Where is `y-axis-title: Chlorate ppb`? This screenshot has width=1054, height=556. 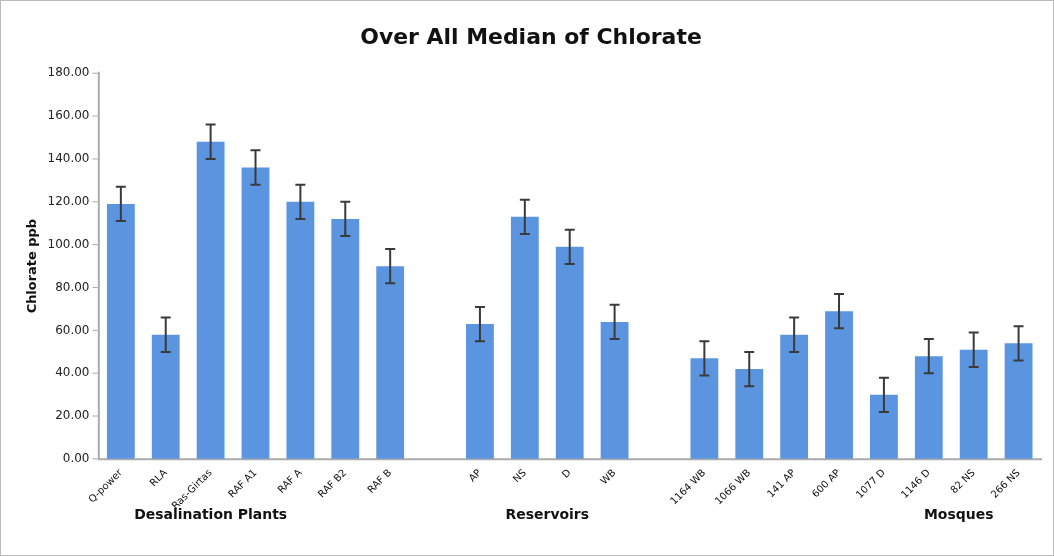 y-axis-title: Chlorate ppb is located at coordinates (32, 266).